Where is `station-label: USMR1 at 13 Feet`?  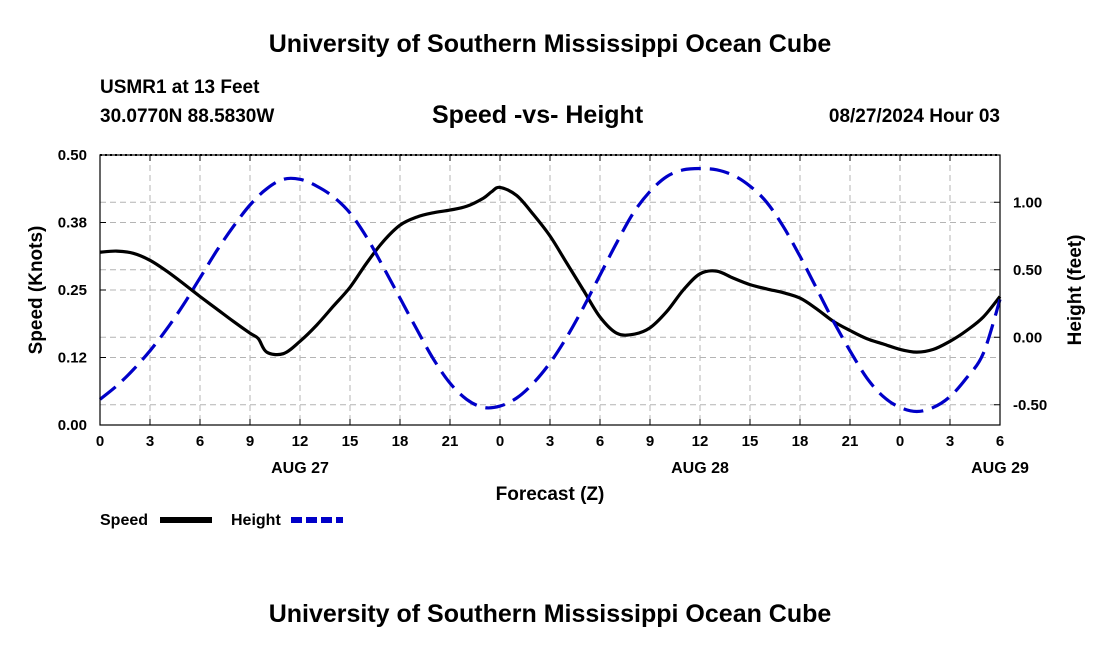 station-label: USMR1 at 13 Feet is located at coordinates (180, 87).